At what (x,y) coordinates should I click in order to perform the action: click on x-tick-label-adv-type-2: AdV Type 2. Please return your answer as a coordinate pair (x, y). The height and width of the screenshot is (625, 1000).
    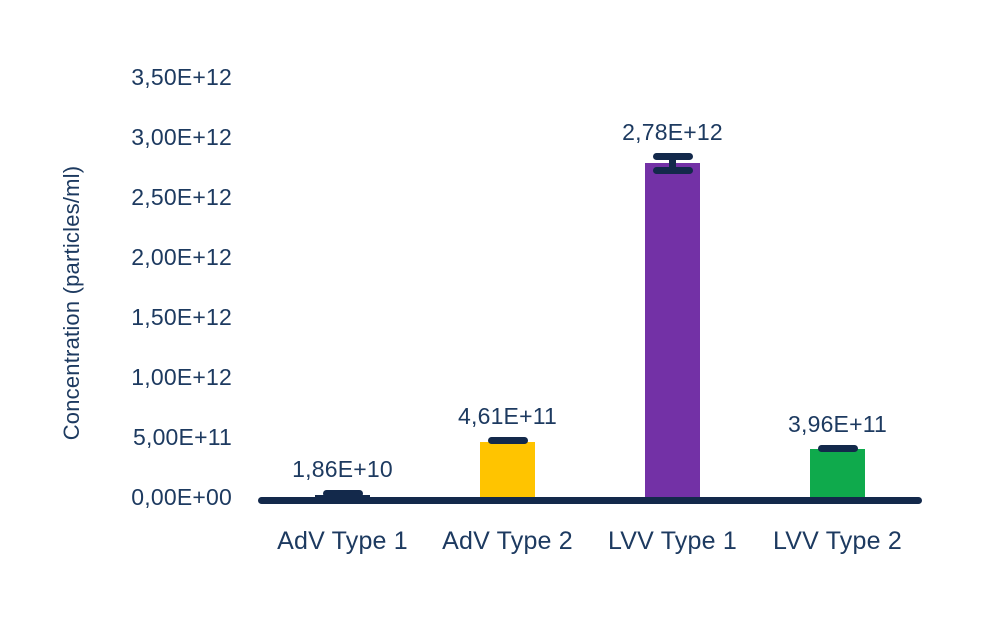
    Looking at the image, I should click on (507, 541).